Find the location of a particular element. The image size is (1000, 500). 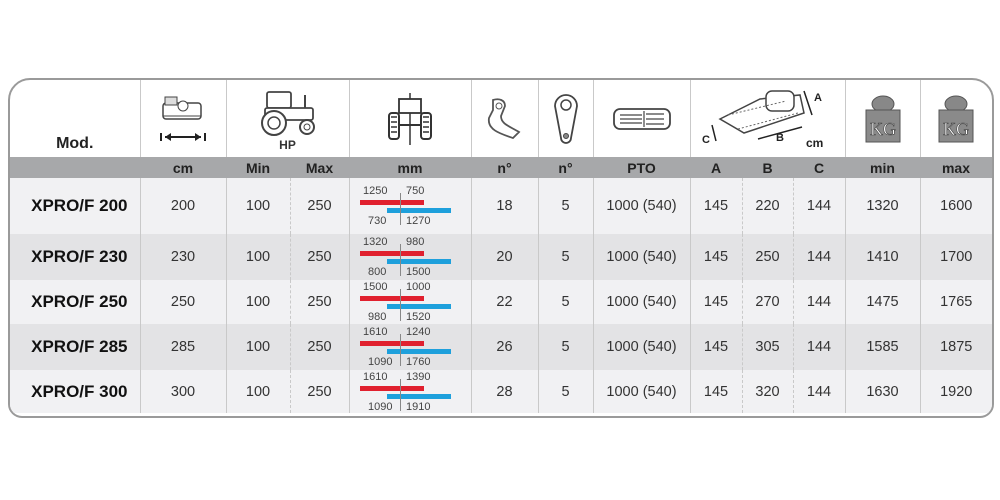

blue-left-value: 980 is located at coordinates (377, 317).